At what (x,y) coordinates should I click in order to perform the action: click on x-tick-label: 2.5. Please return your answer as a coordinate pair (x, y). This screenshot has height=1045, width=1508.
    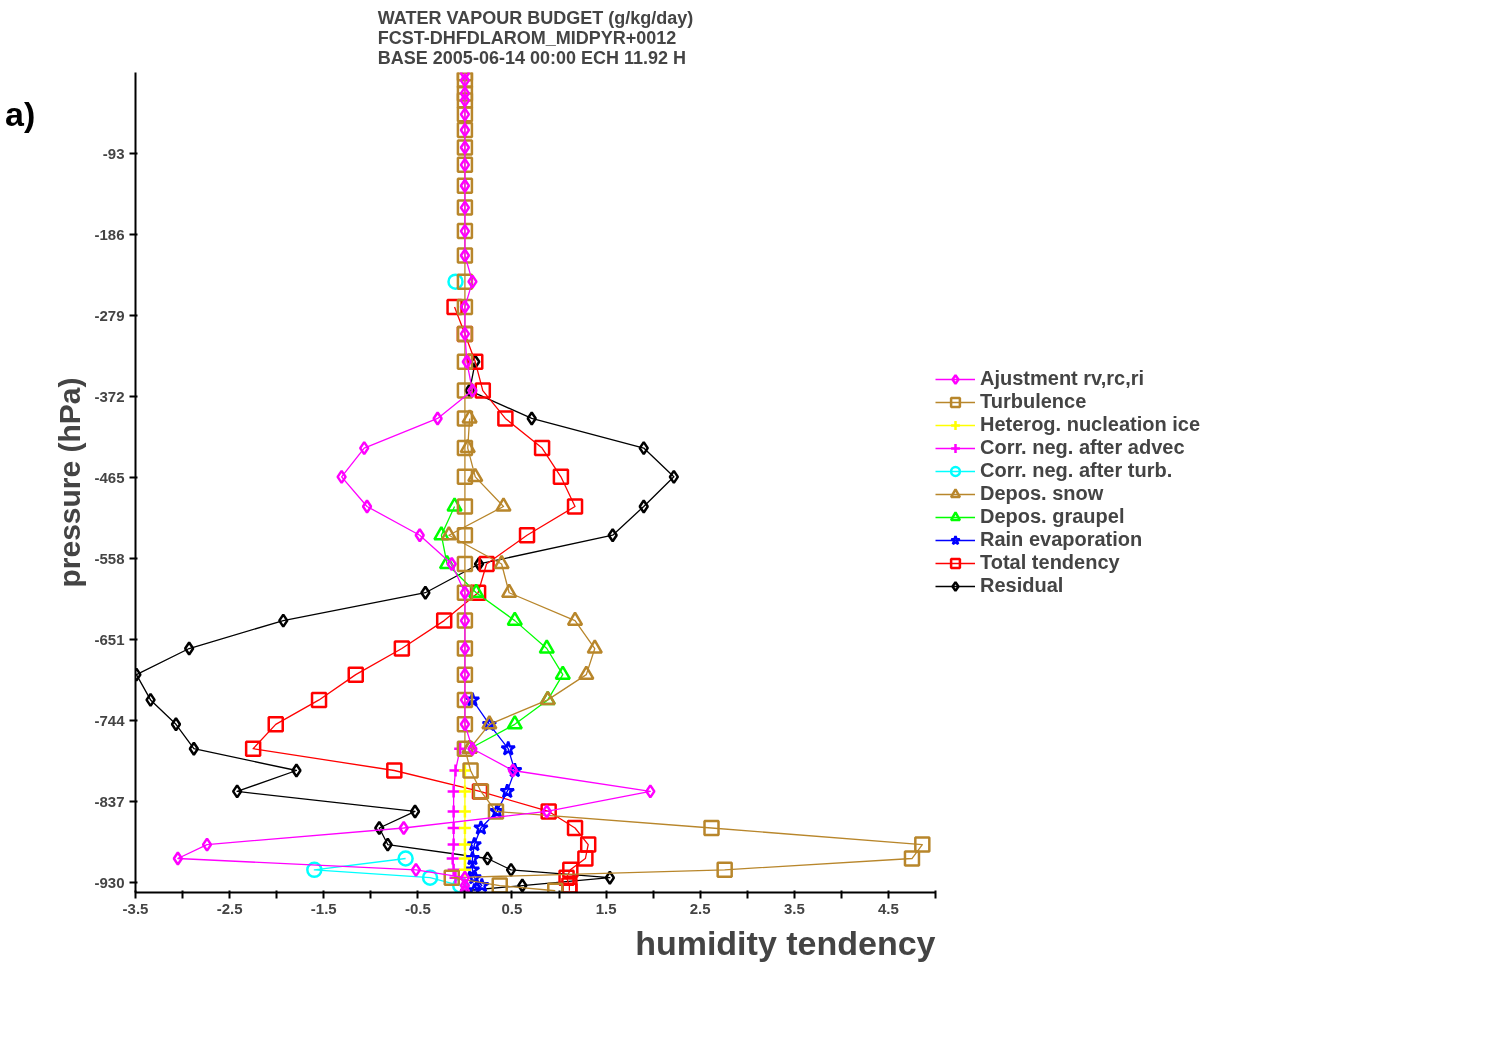
    Looking at the image, I should click on (700, 908).